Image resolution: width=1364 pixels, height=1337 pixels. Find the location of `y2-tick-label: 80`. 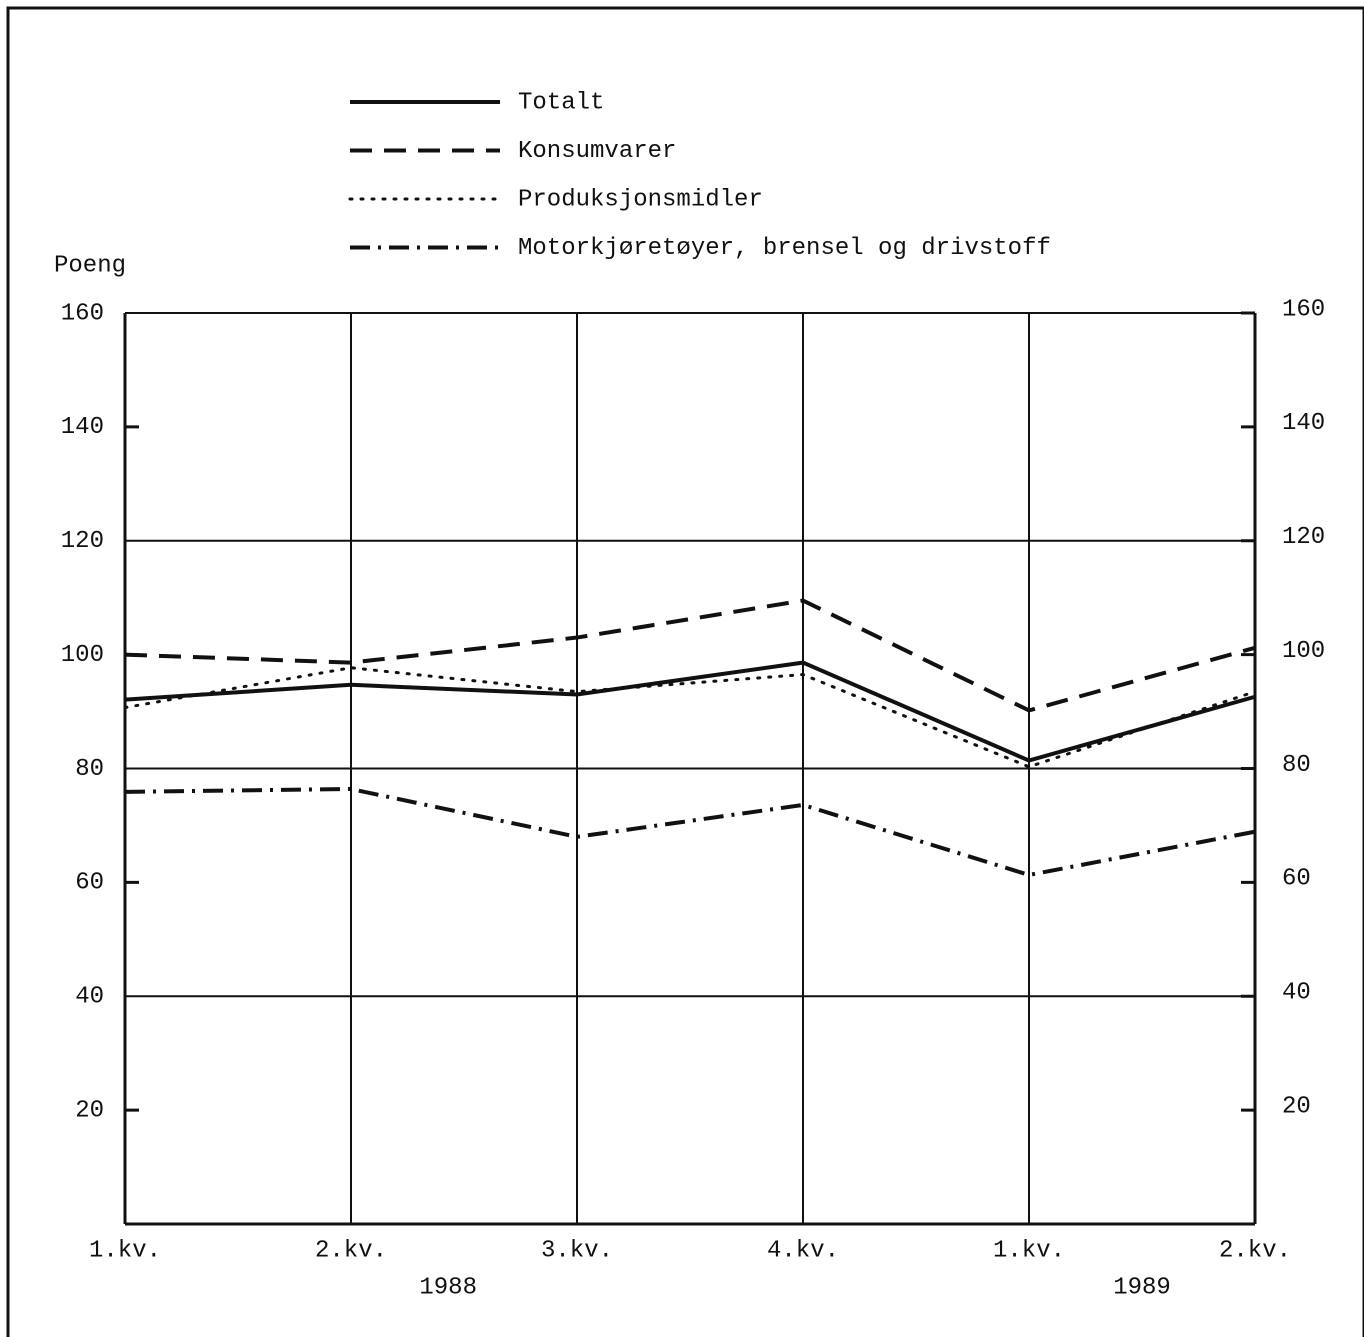

y2-tick-label: 80 is located at coordinates (1296, 765).